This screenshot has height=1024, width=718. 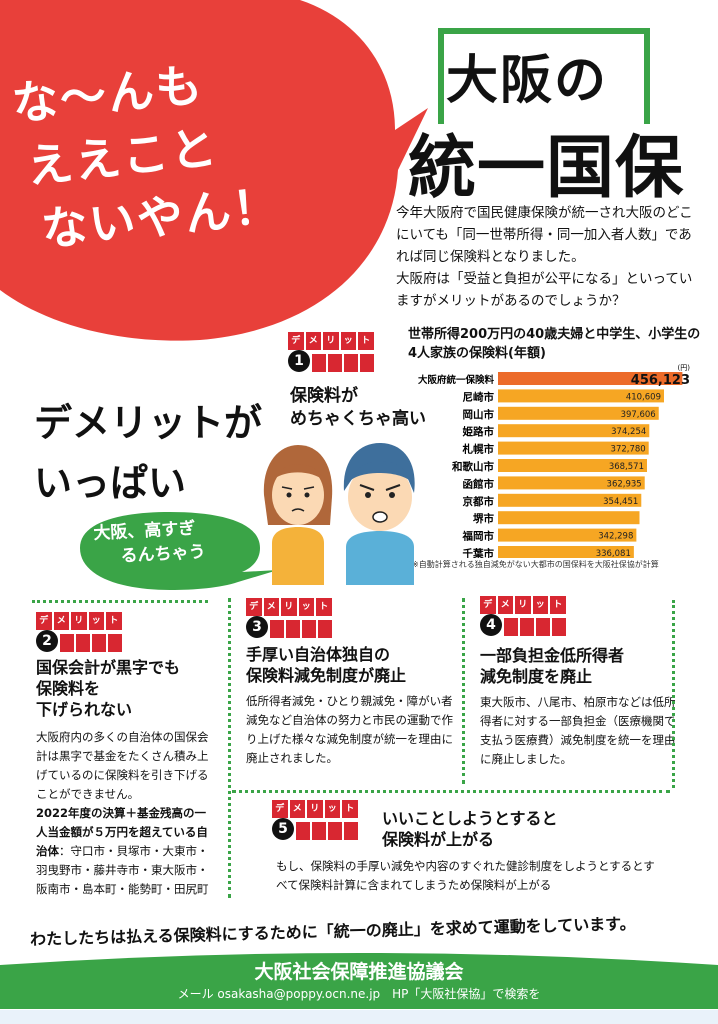 I want to click on heading-line: 保険料が上がる, so click(x=438, y=839).